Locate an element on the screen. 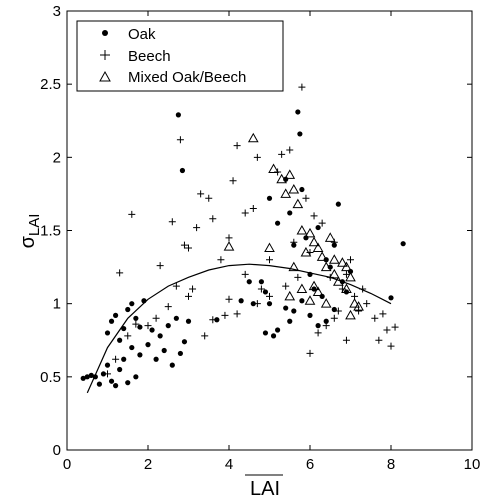 Image resolution: width=487 pixels, height=500 pixels. y-axis-label-sub: LAI is located at coordinates (34, 225).